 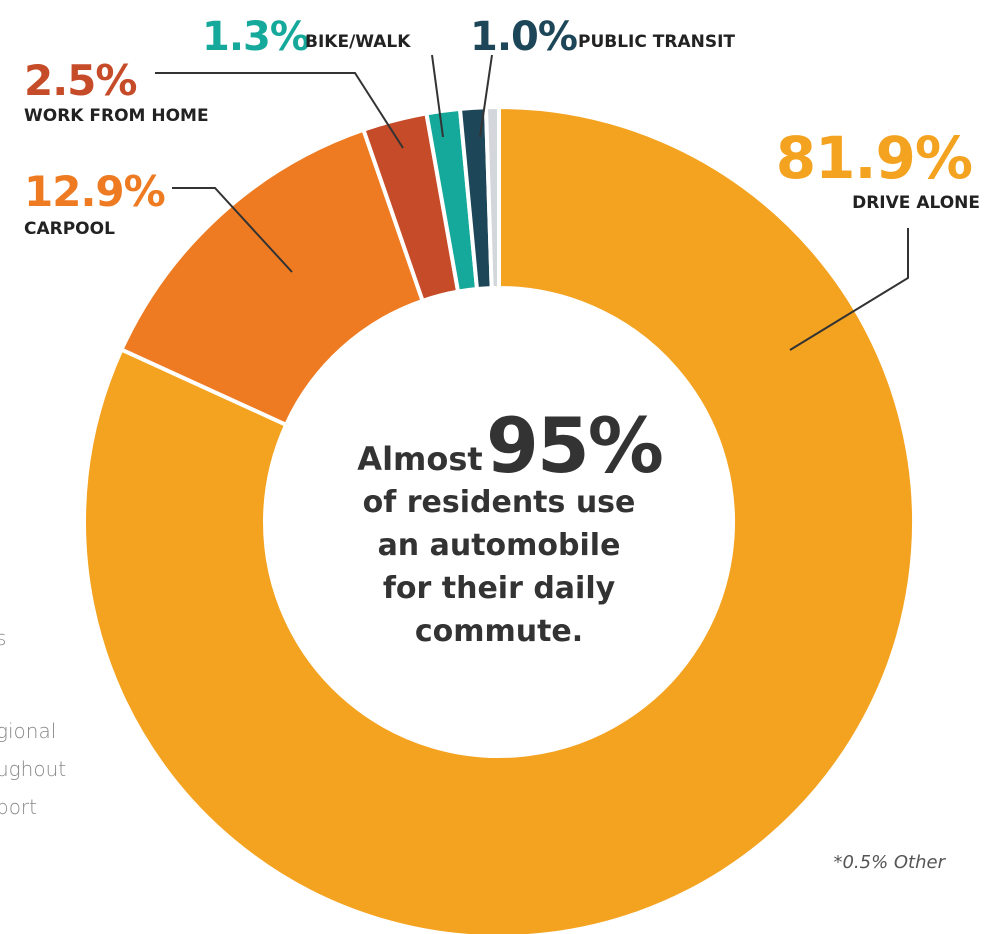 I want to click on value-label: 12.9%, so click(x=94, y=191).